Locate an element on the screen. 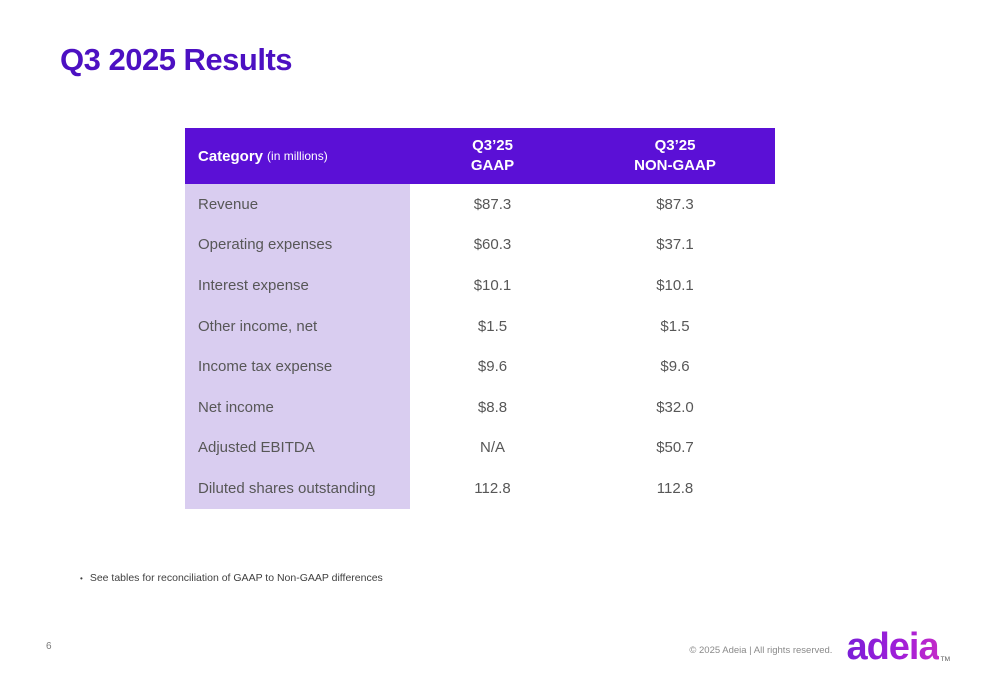  row-label: Net income is located at coordinates (297, 407).